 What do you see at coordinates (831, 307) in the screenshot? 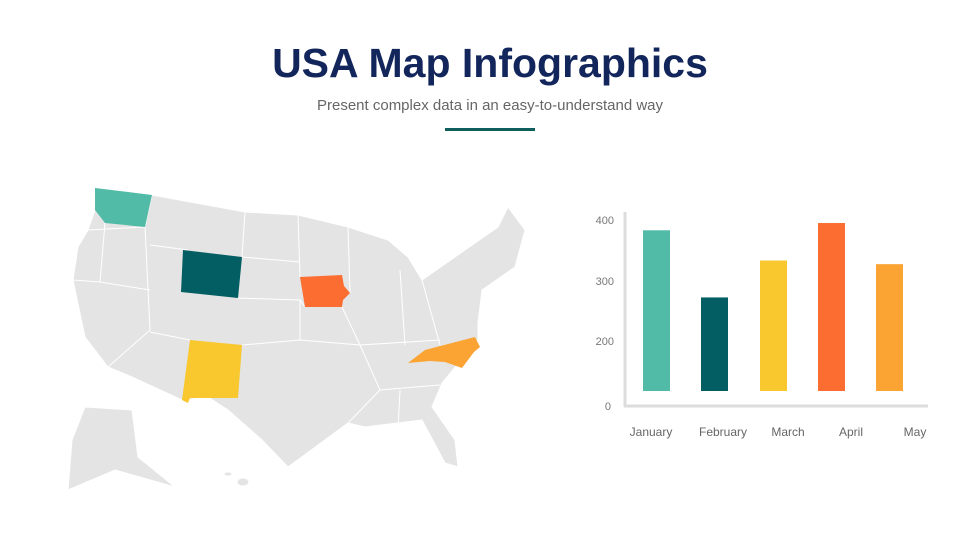
I see `bar-april` at bounding box center [831, 307].